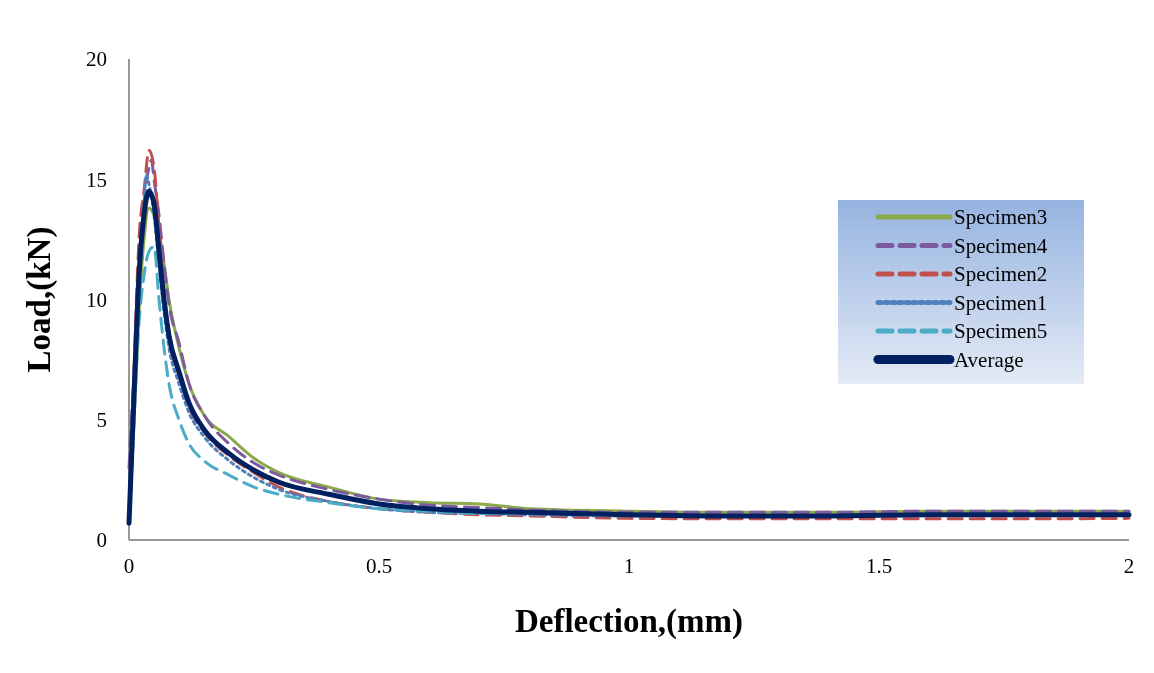 The width and height of the screenshot is (1154, 673). What do you see at coordinates (101, 540) in the screenshot?
I see `y-tick-label: 0` at bounding box center [101, 540].